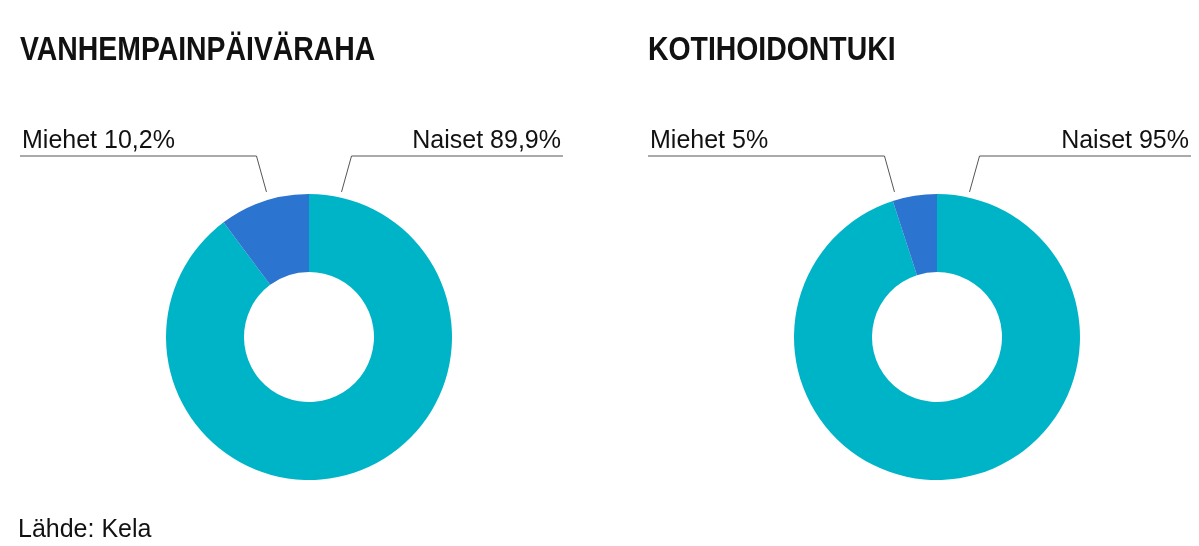 The height and width of the screenshot is (546, 1199). What do you see at coordinates (1125, 139) in the screenshot?
I see `slice-label: Naiset 95%` at bounding box center [1125, 139].